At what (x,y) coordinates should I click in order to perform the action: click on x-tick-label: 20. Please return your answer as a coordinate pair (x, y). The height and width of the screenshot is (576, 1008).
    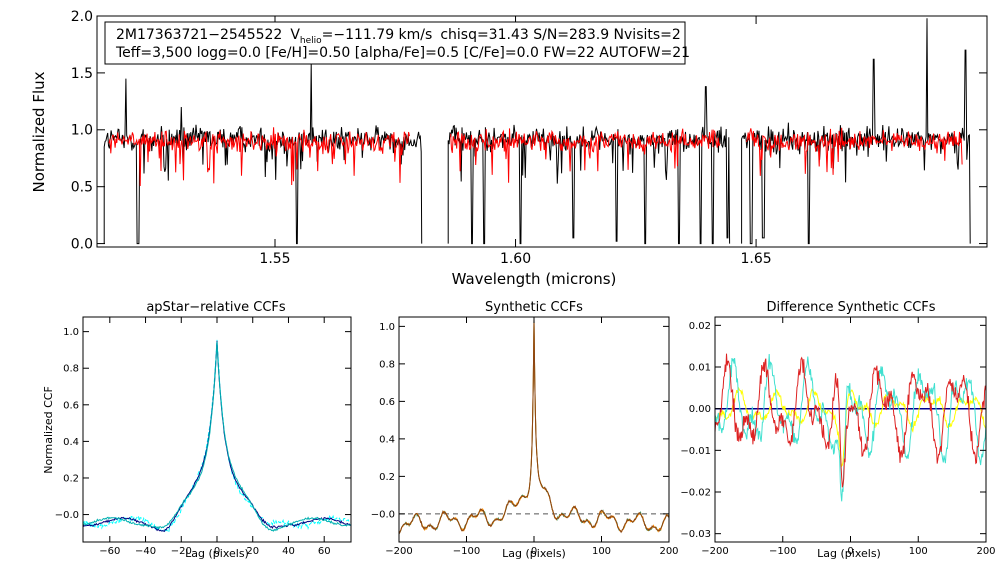
    Looking at the image, I should click on (252, 551).